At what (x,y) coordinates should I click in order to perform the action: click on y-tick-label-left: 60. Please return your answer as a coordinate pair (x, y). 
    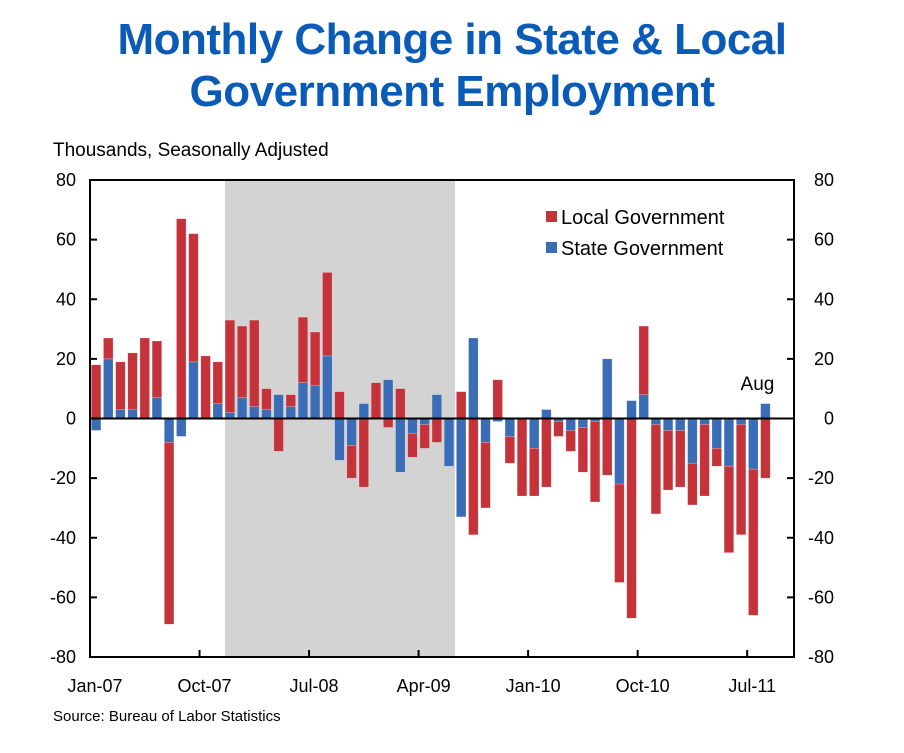
    Looking at the image, I should click on (66, 240).